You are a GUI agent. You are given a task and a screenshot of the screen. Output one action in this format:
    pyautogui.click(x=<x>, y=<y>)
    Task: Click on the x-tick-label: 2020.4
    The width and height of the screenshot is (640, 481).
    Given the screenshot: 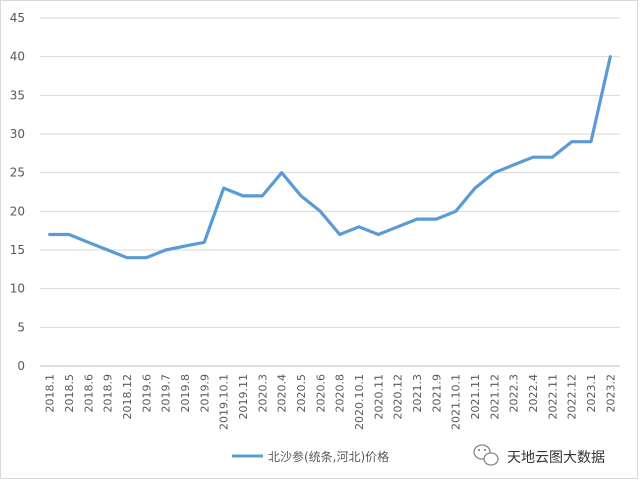 What is the action you would take?
    pyautogui.click(x=282, y=393)
    